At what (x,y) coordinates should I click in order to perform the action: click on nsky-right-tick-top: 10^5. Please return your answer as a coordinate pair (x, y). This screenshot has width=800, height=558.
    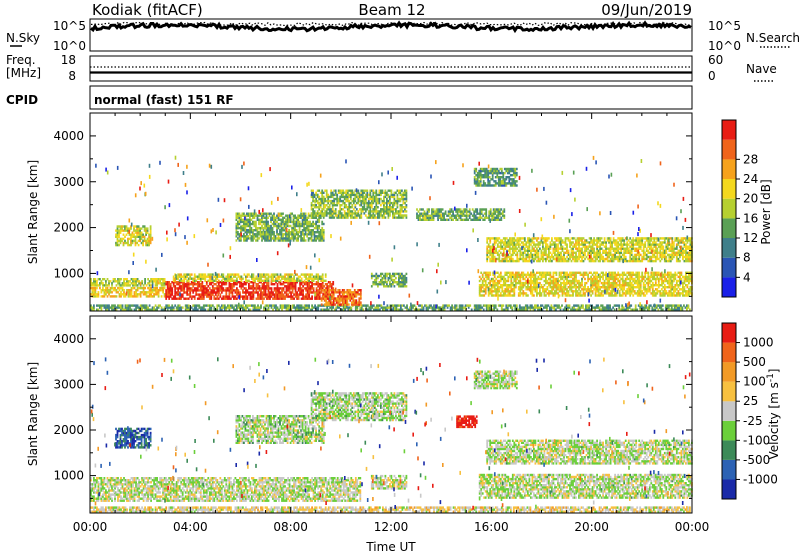
    Looking at the image, I should click on (724, 26).